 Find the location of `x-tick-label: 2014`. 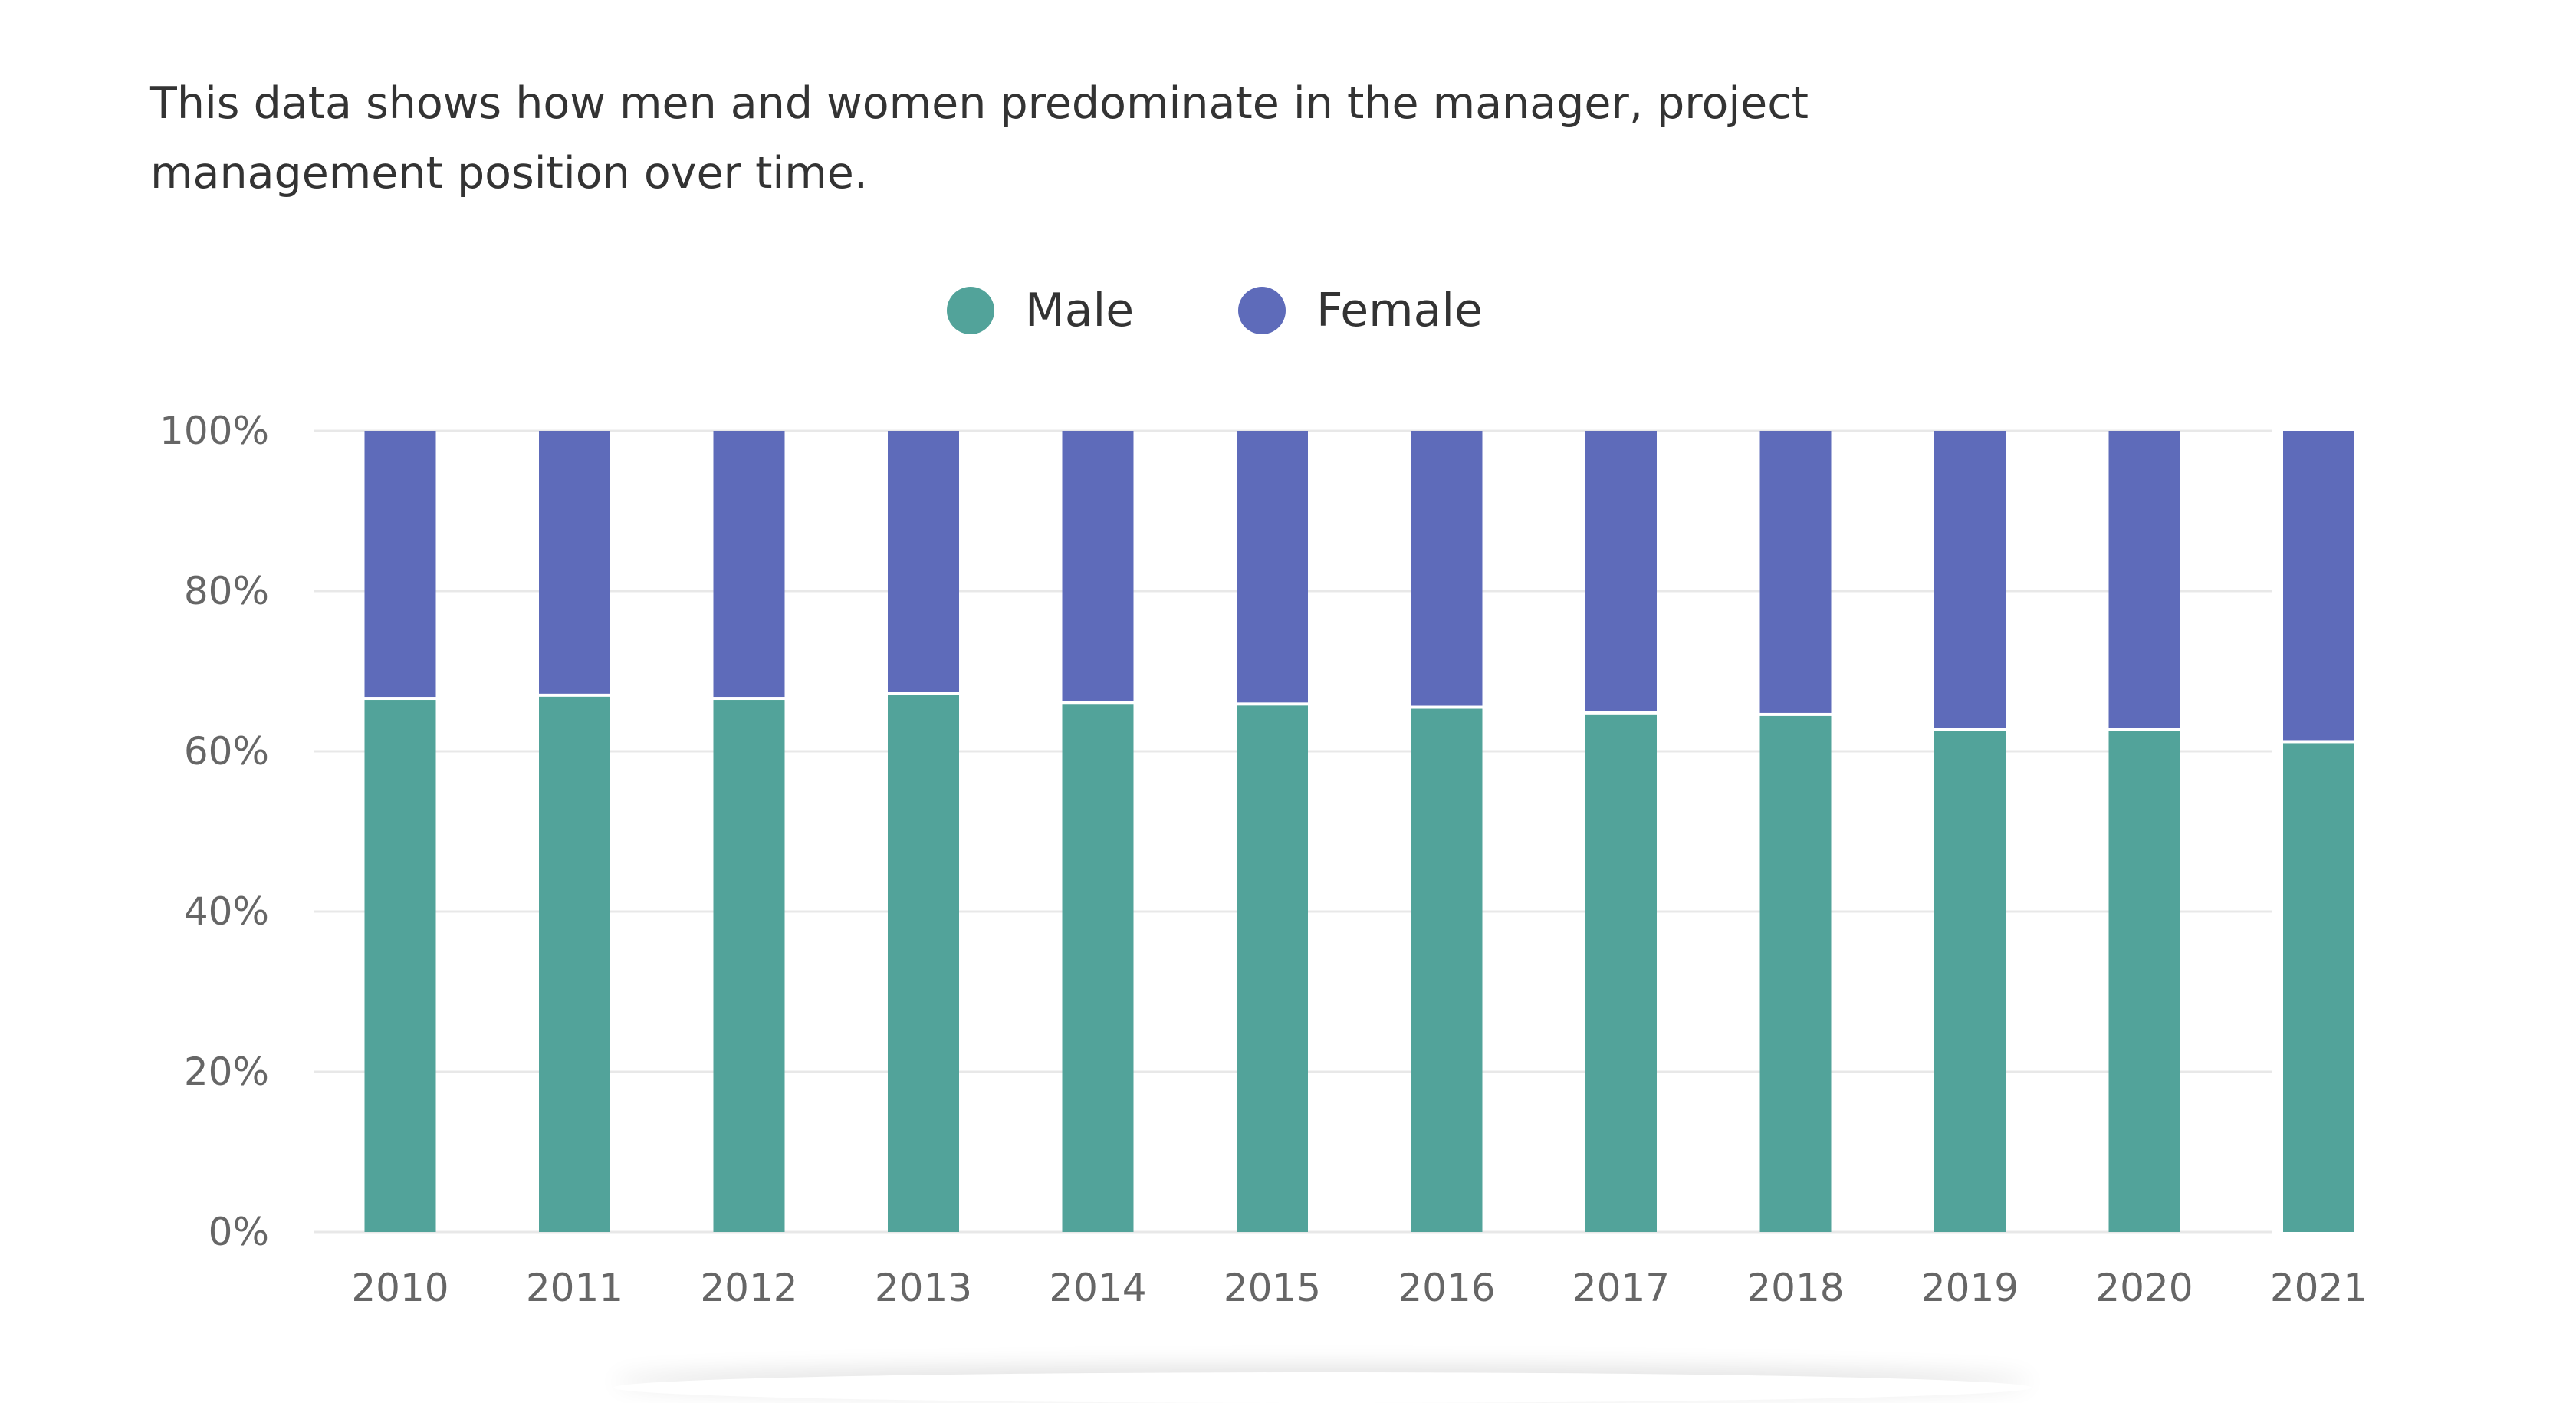

x-tick-label: 2014 is located at coordinates (1097, 1288).